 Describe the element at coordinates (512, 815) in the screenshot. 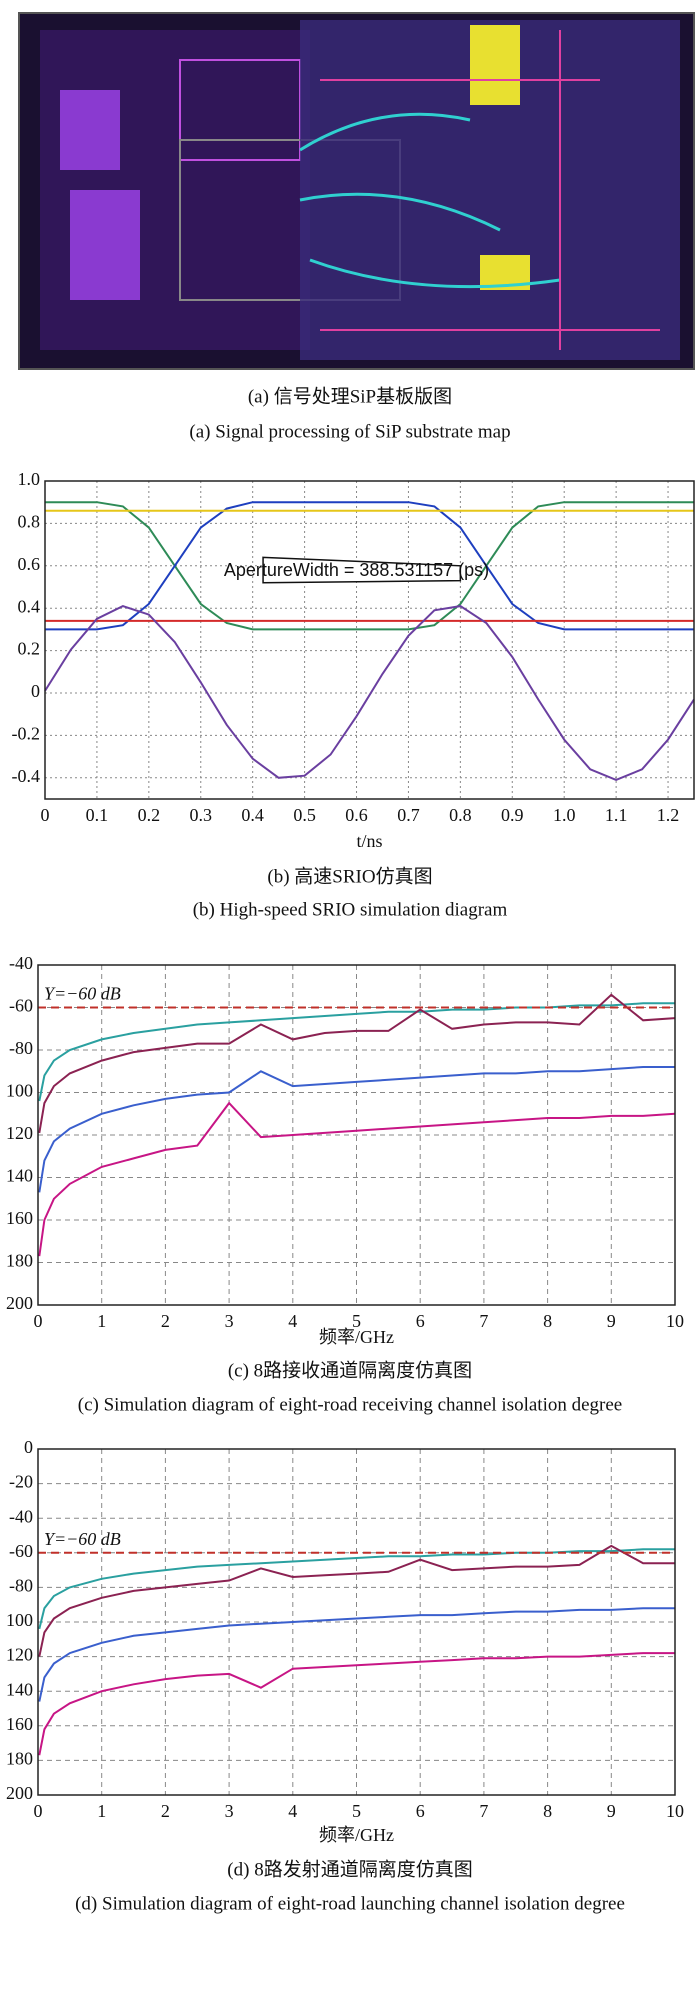

I see `x-tick-label: 0.9` at that location.